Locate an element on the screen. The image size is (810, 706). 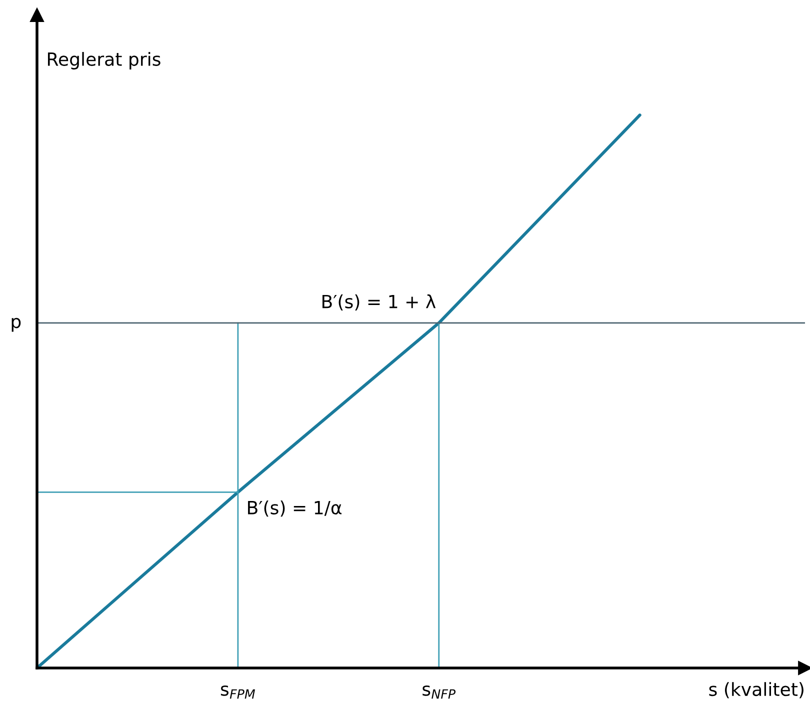
y-axis-title: Reglerat pris is located at coordinates (104, 61).